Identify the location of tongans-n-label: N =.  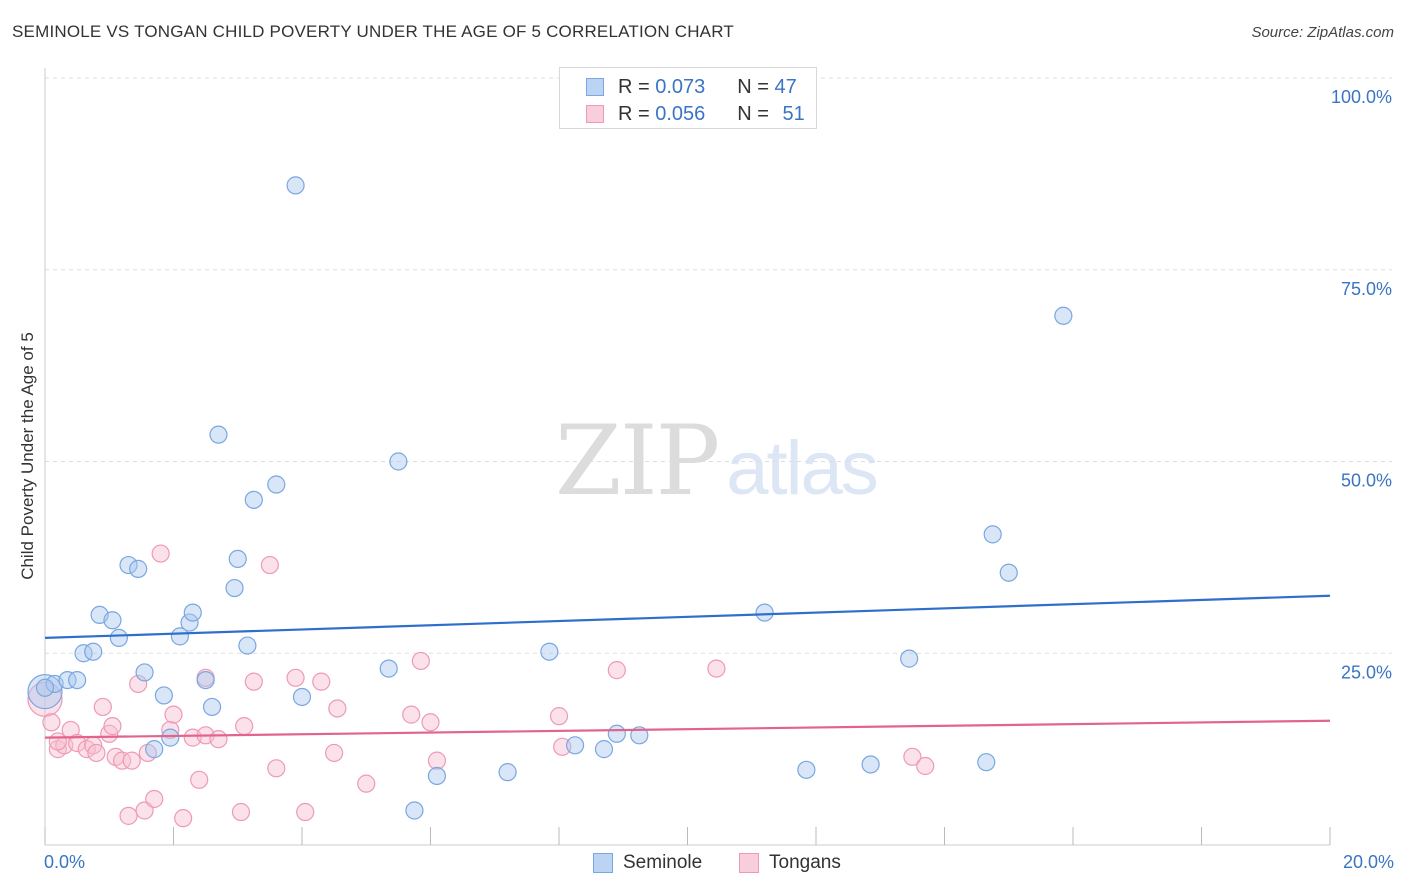
(753, 113).